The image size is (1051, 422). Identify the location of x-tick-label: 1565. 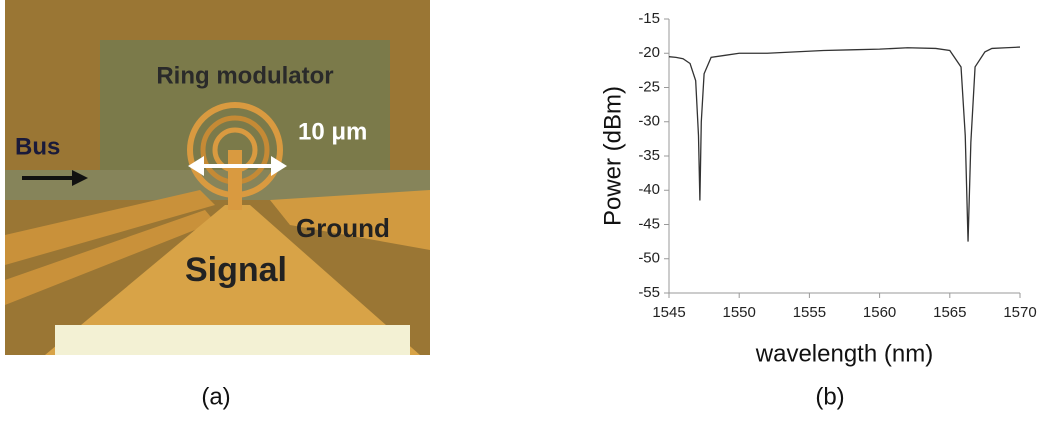
(949, 312).